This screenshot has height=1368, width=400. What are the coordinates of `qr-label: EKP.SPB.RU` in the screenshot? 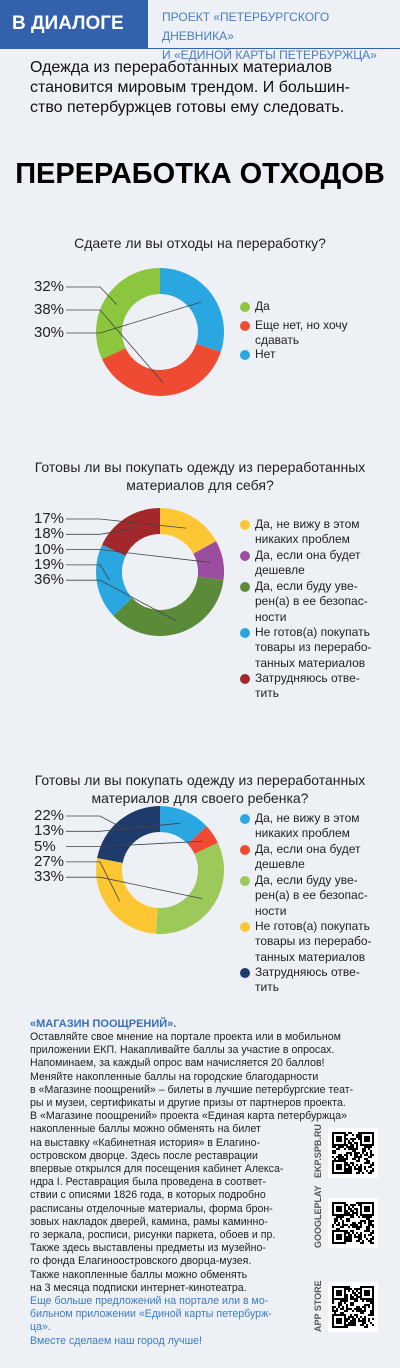 It's located at (318, 1151).